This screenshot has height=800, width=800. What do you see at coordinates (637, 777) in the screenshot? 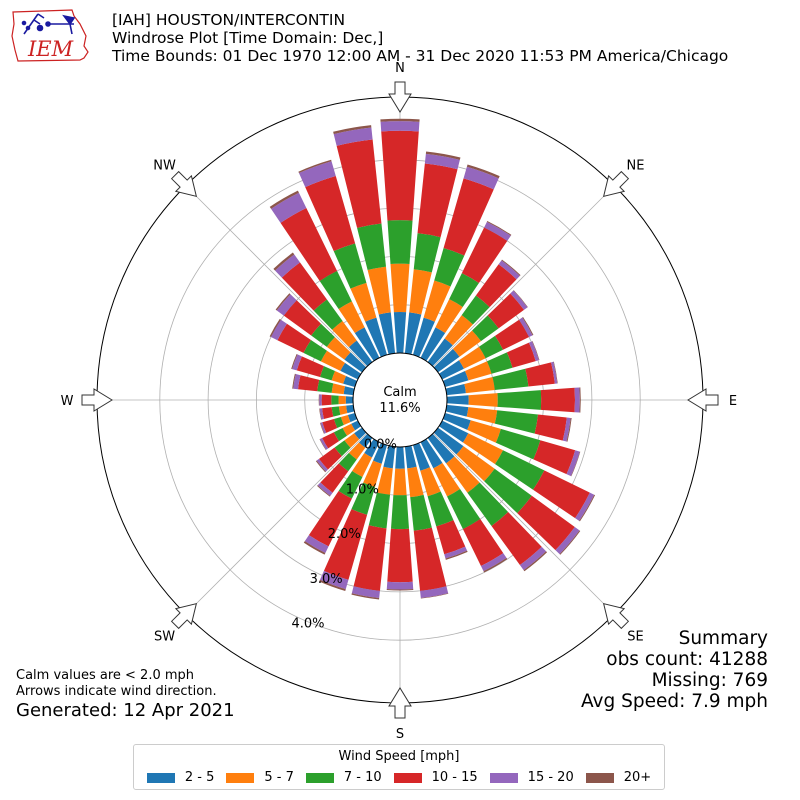
I see `legend-label: 20+` at bounding box center [637, 777].